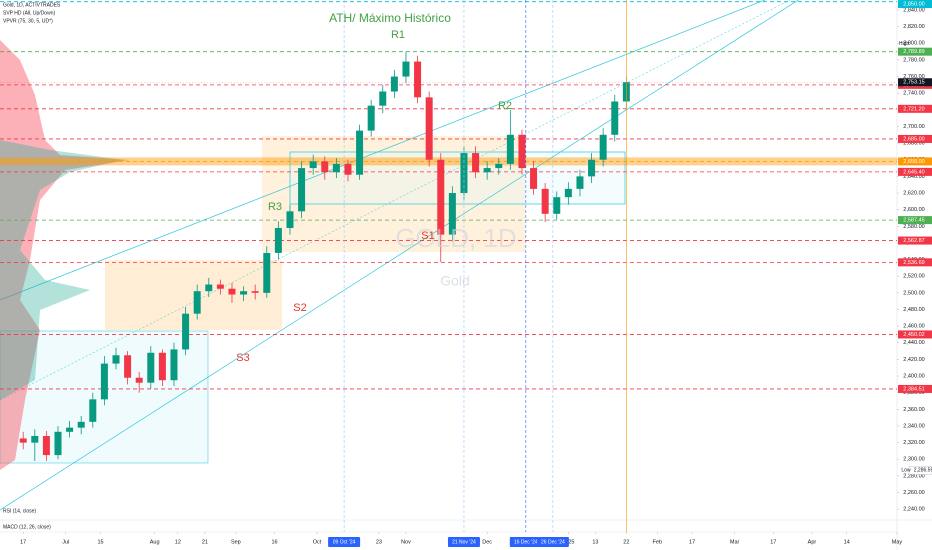 This screenshot has width=932, height=550. I want to click on annotation: S1, so click(427, 236).